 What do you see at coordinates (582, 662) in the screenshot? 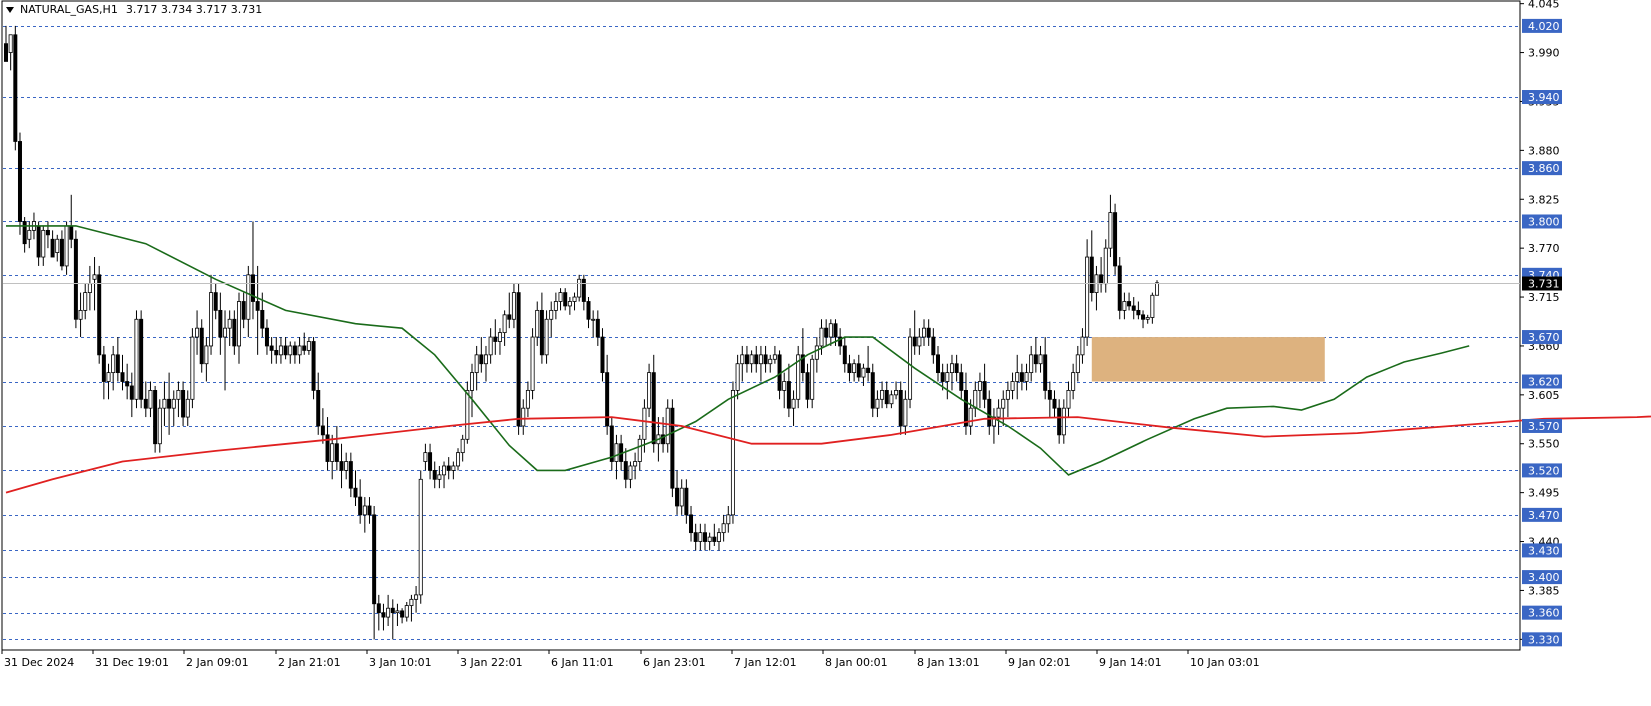
I see `x-tick-label: 6 Jan 11:01` at bounding box center [582, 662].